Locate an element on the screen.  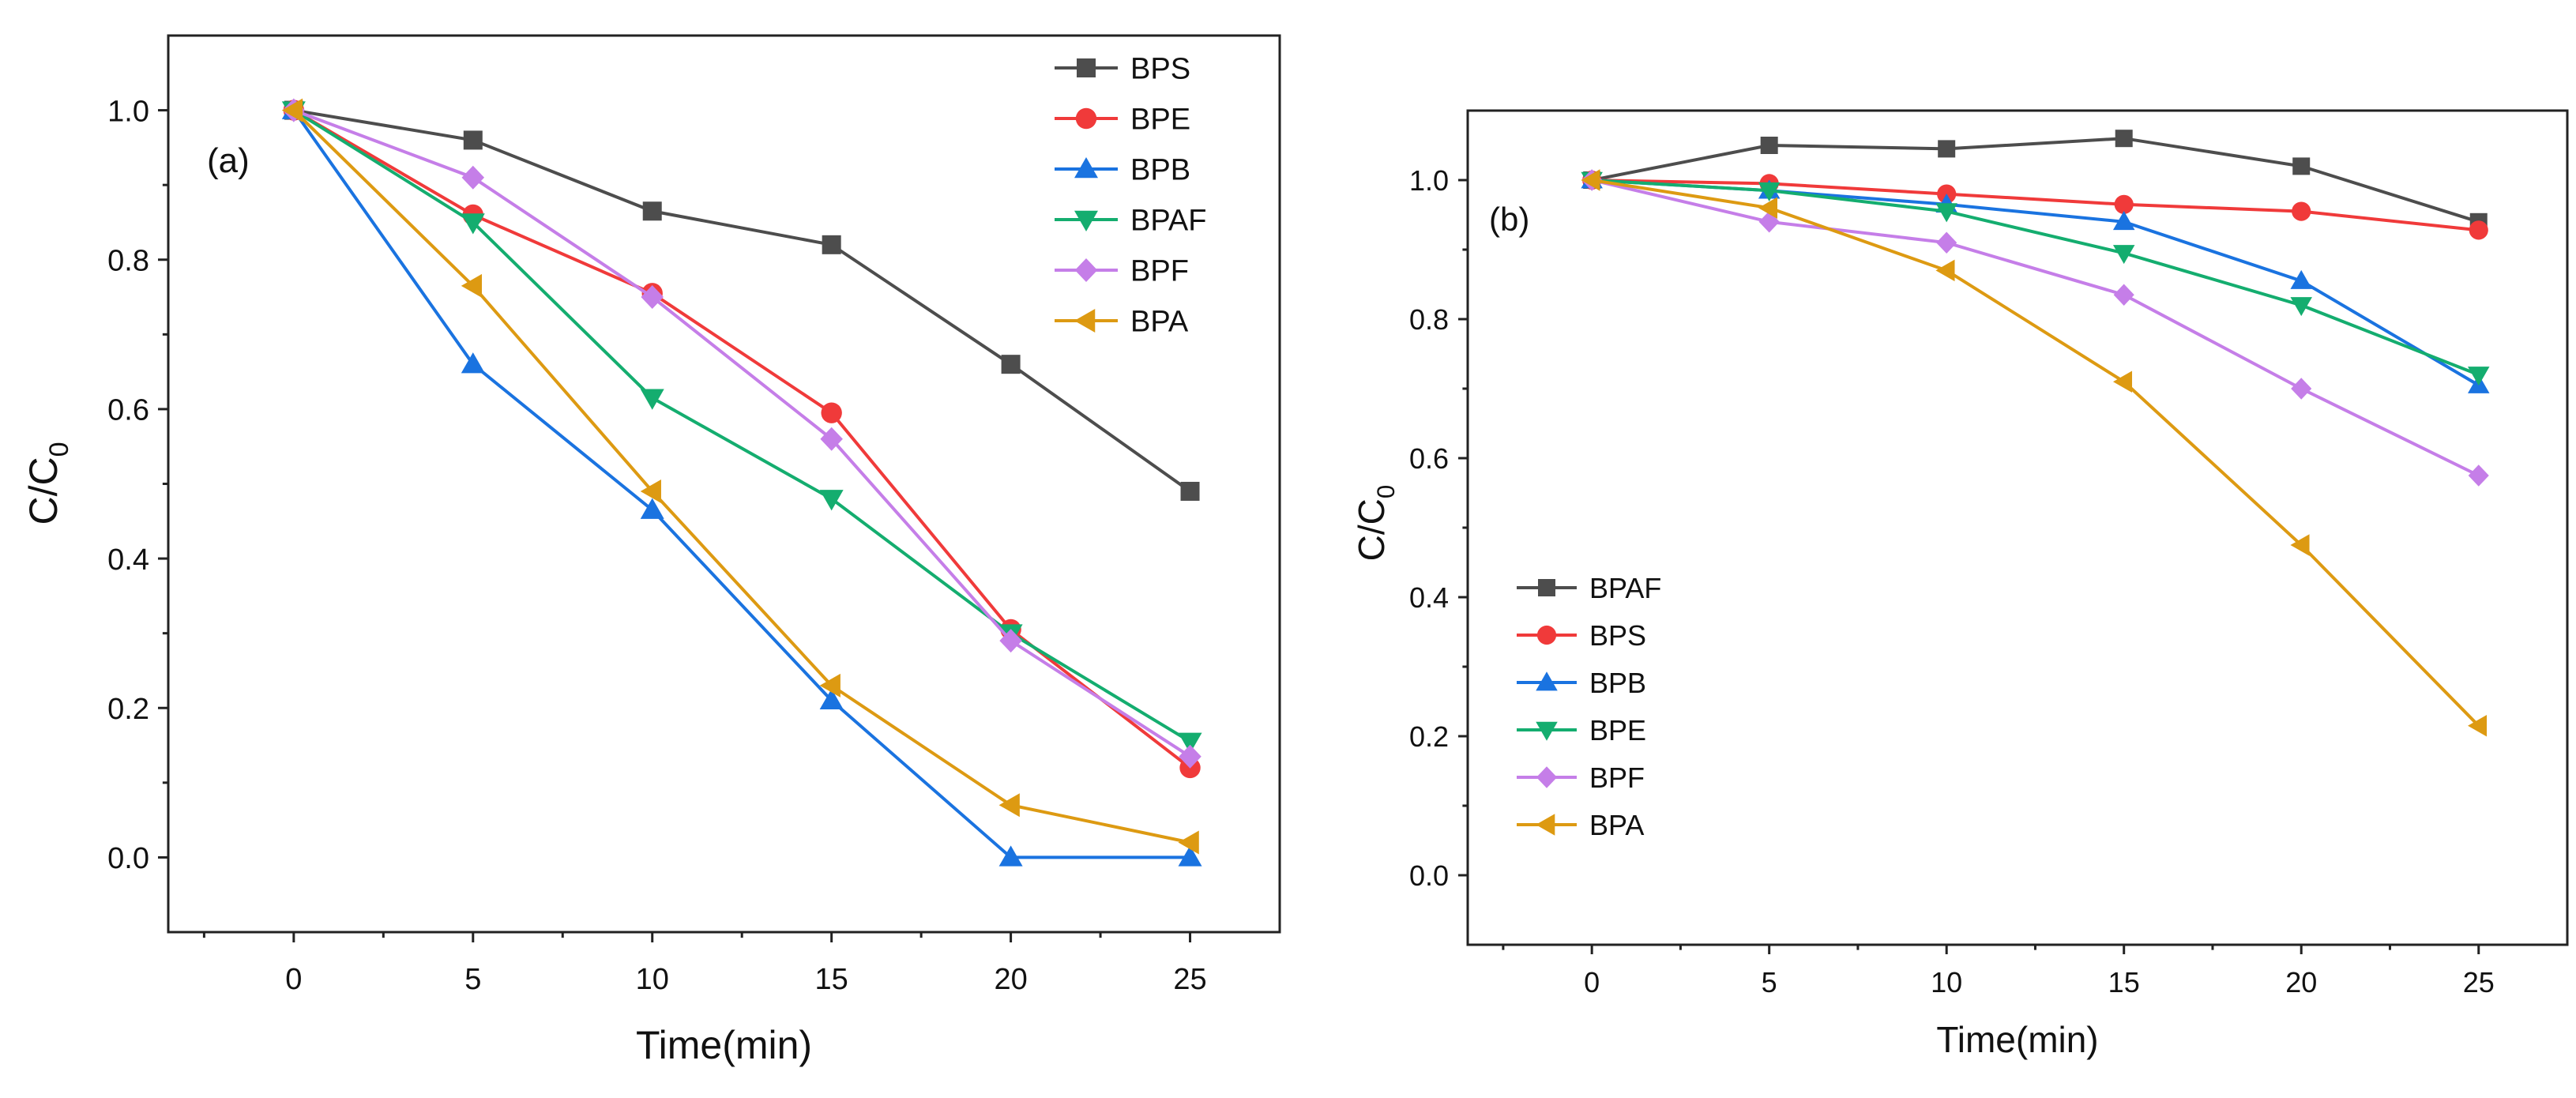
series-line-bpf is located at coordinates (2036, 328).